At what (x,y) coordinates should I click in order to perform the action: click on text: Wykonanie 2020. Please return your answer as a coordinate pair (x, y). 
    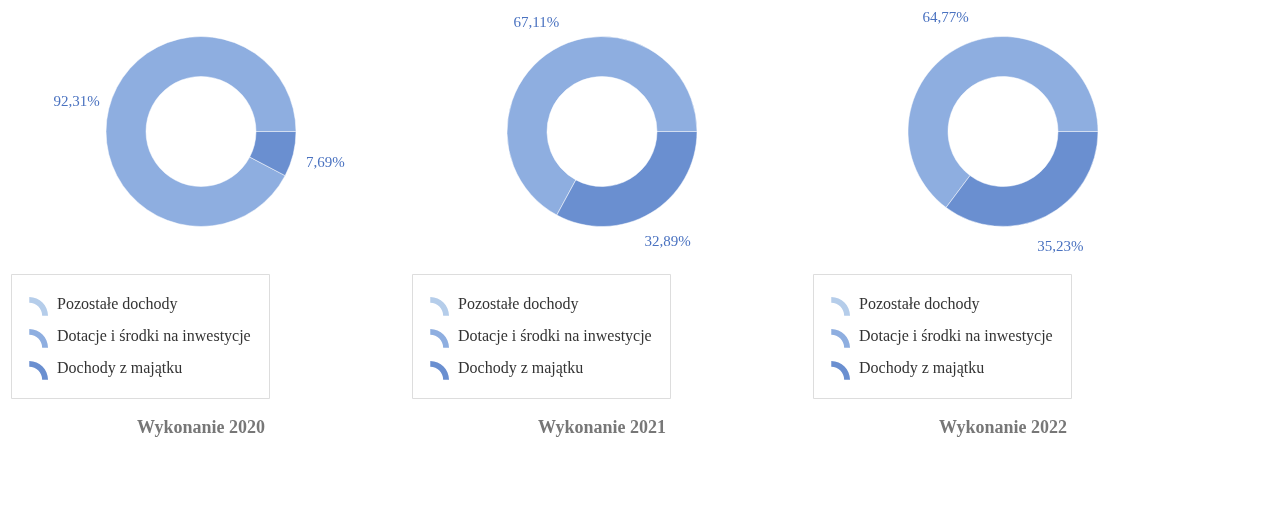
    Looking at the image, I should click on (201, 426).